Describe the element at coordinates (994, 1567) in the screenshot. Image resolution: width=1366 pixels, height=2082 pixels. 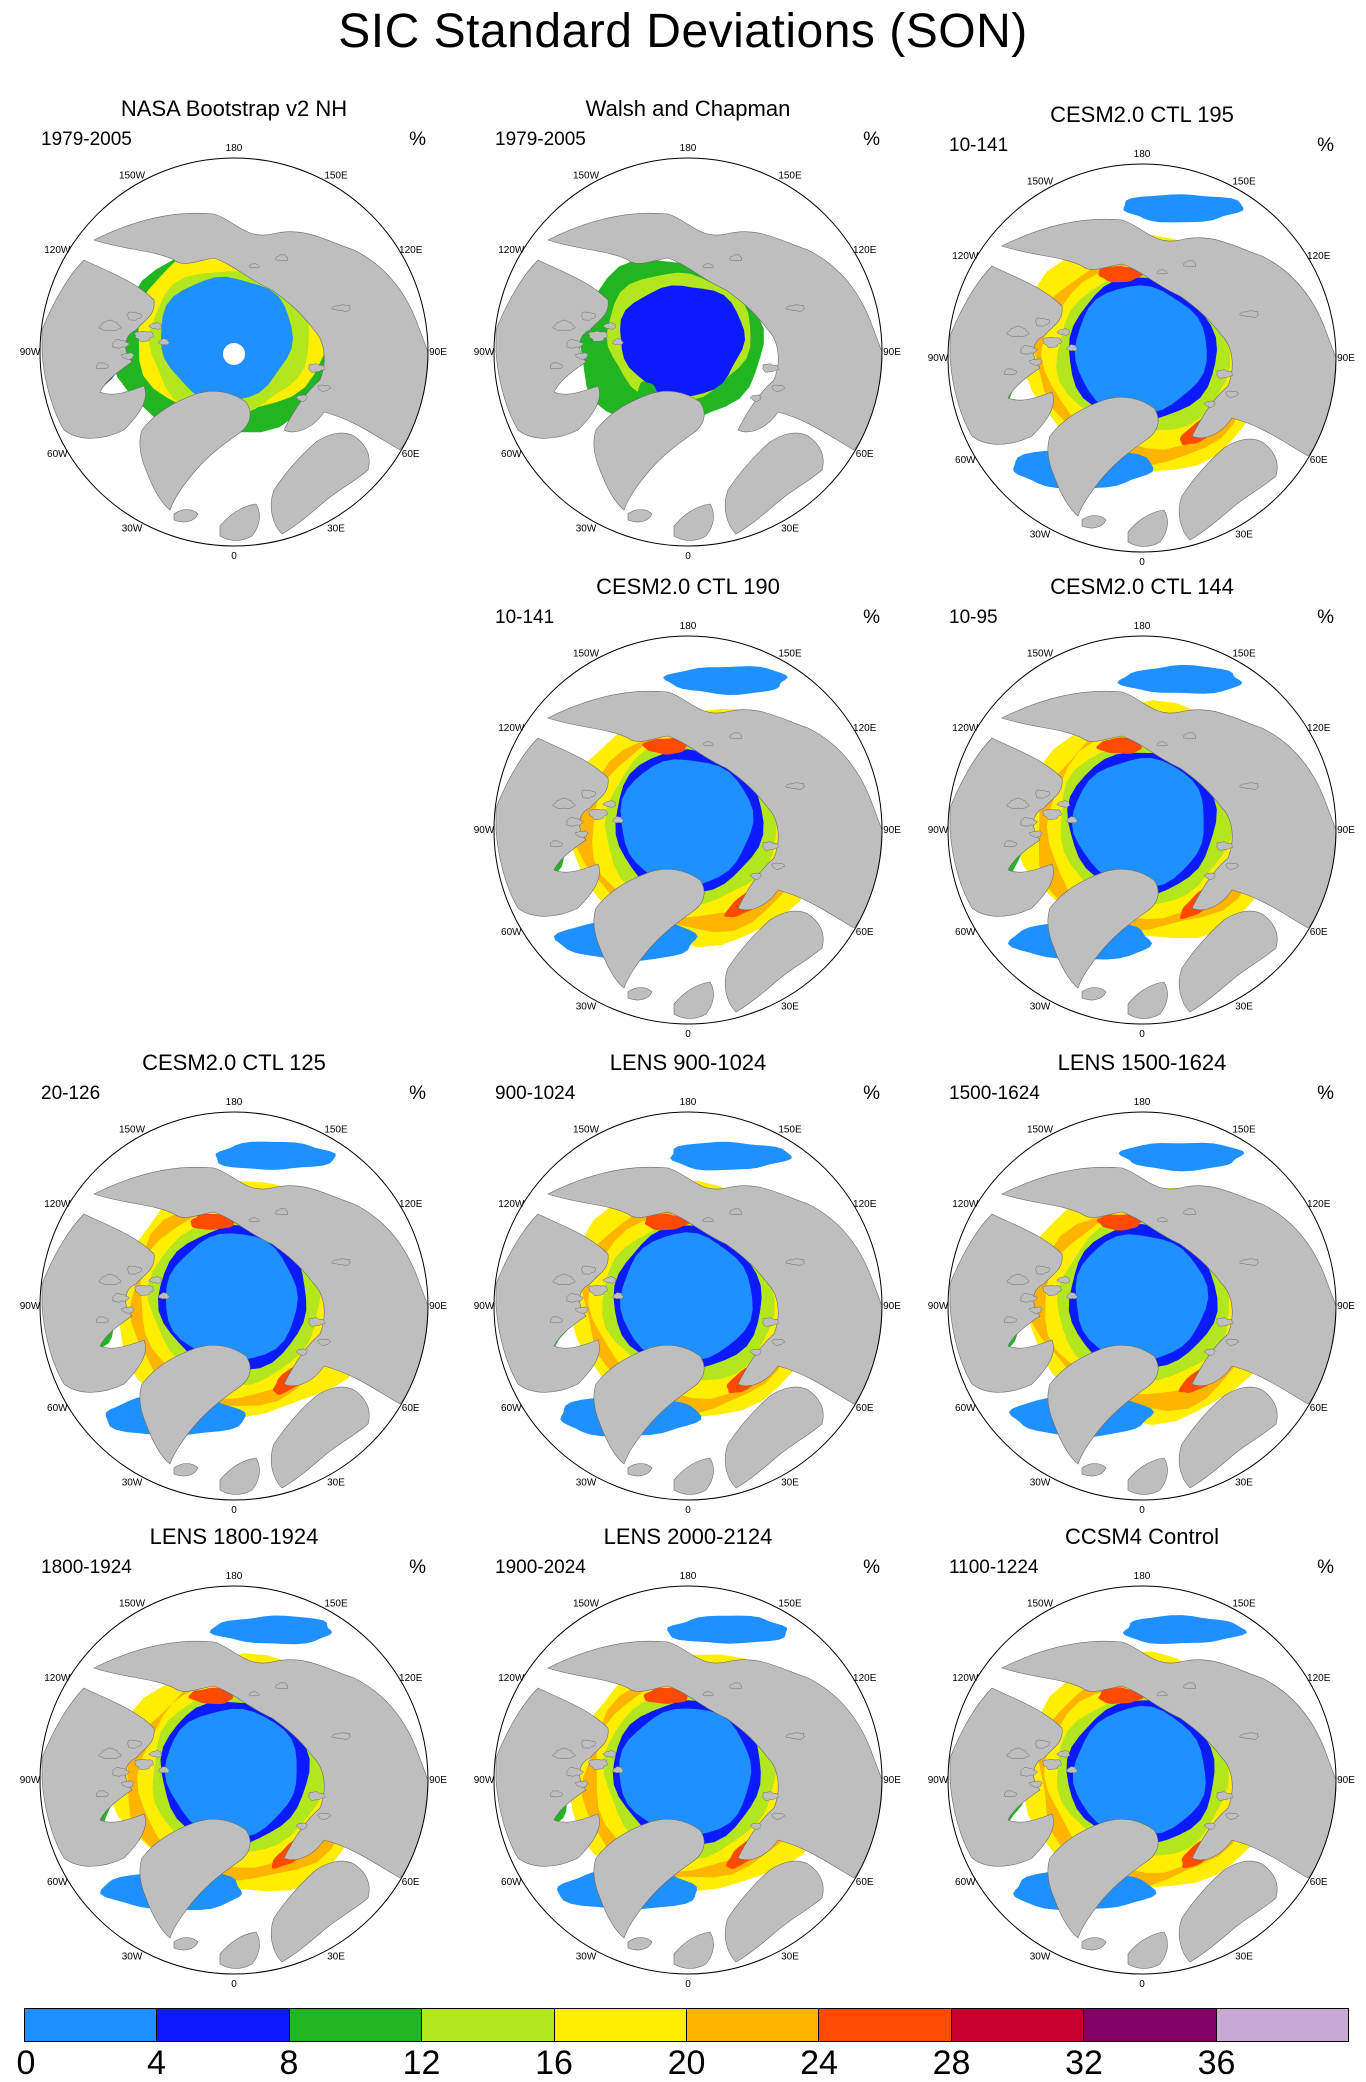
I see `panel-period: 1100-1224` at that location.